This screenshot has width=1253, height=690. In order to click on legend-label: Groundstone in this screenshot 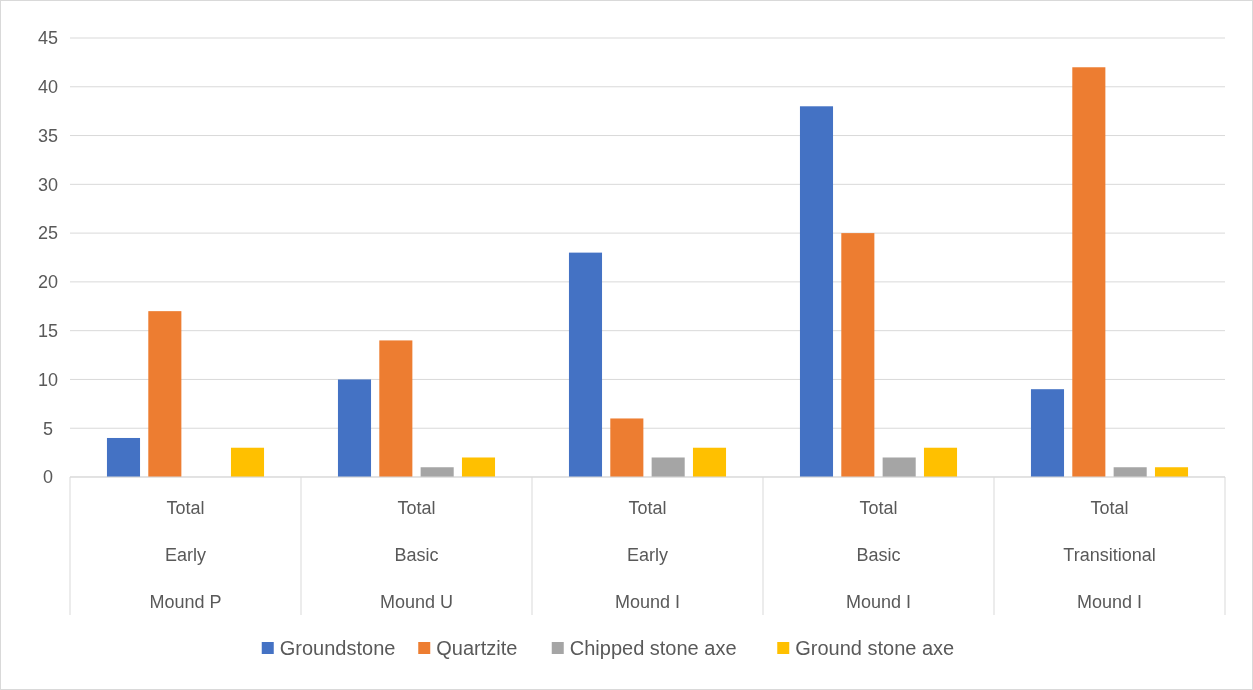, I will do `click(337, 648)`.